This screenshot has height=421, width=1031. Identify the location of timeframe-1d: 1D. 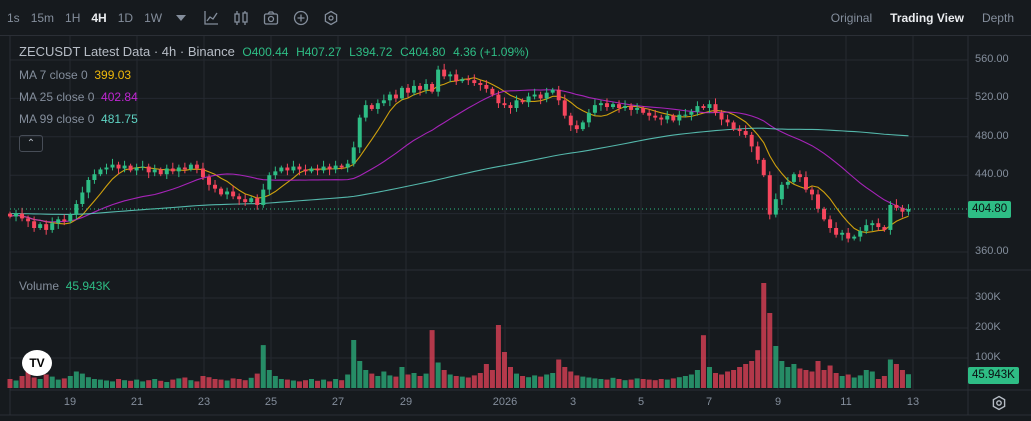
(125, 17).